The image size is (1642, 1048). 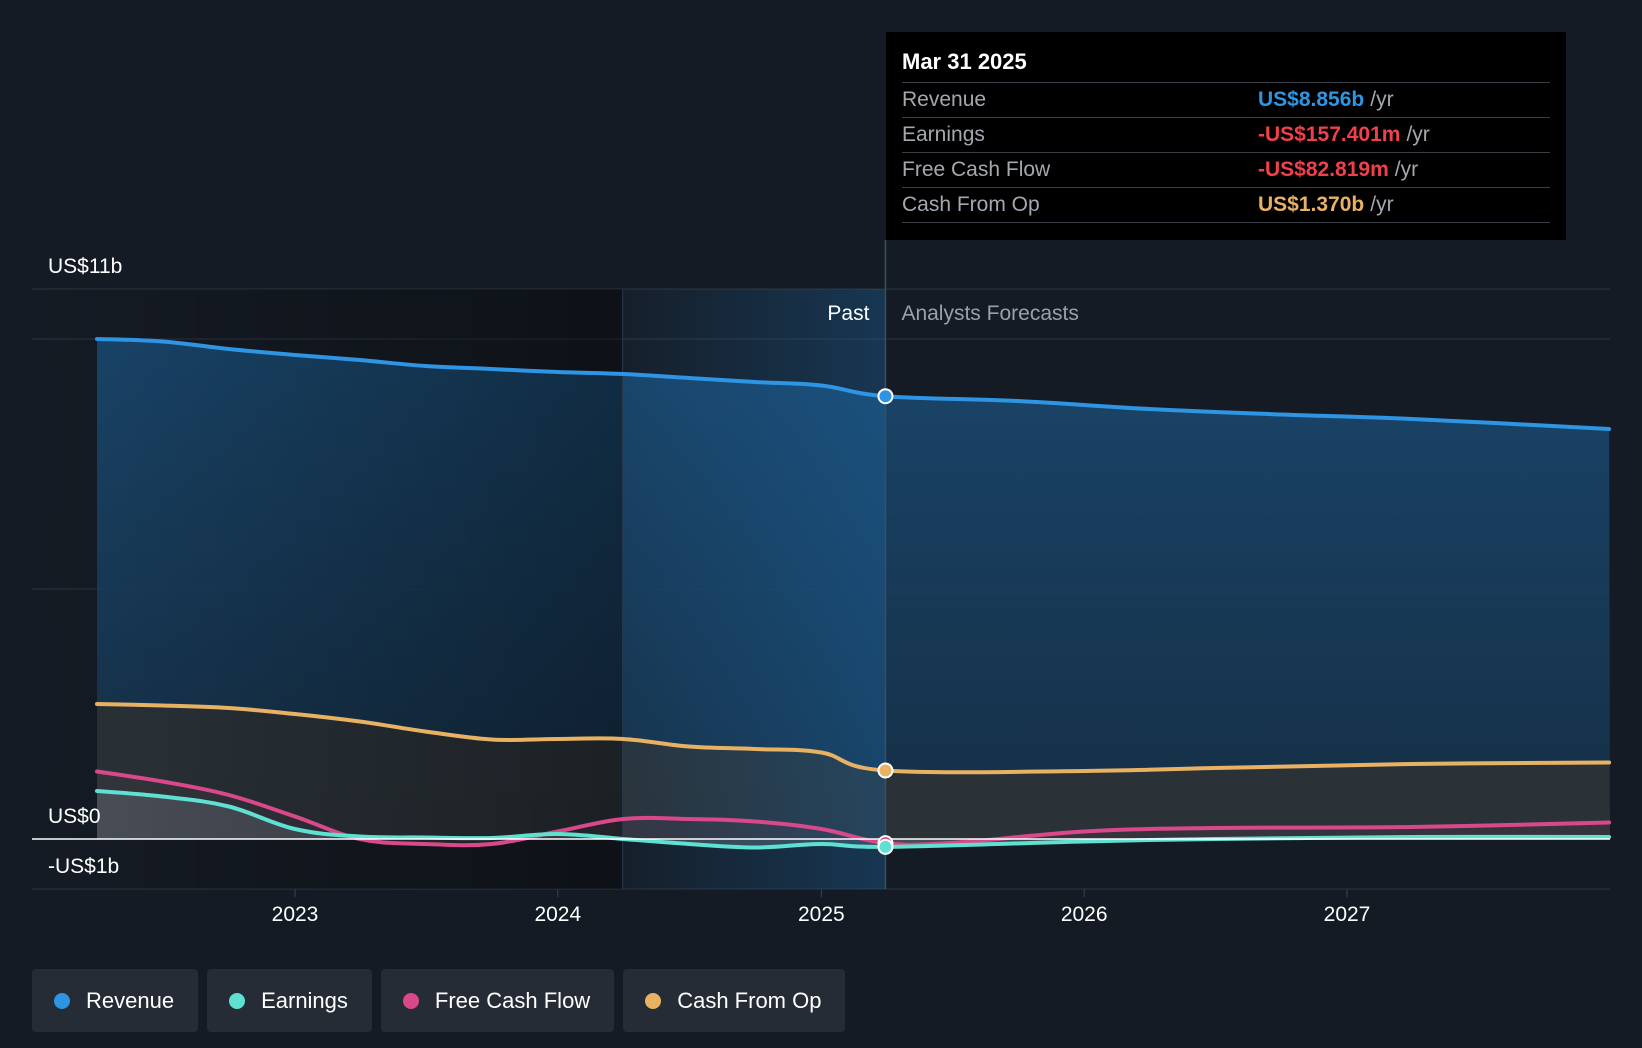 What do you see at coordinates (885, 846) in the screenshot?
I see `earnings-point` at bounding box center [885, 846].